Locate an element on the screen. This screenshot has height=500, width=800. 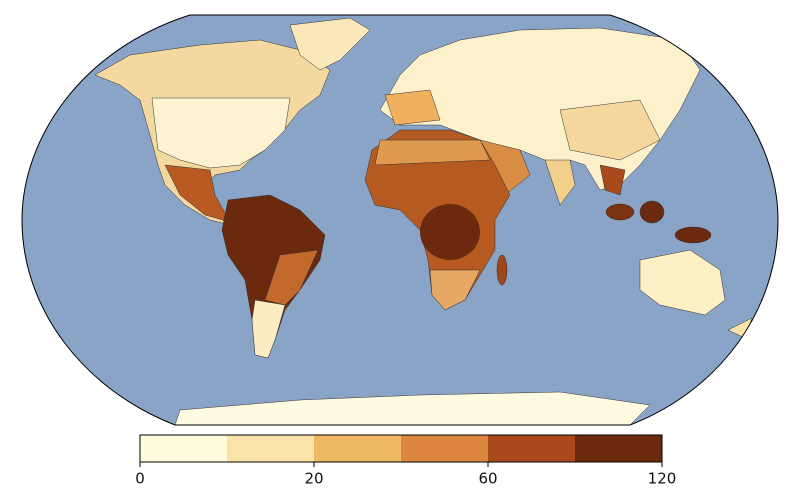
colorbar-tick-label: 20 is located at coordinates (313, 479).